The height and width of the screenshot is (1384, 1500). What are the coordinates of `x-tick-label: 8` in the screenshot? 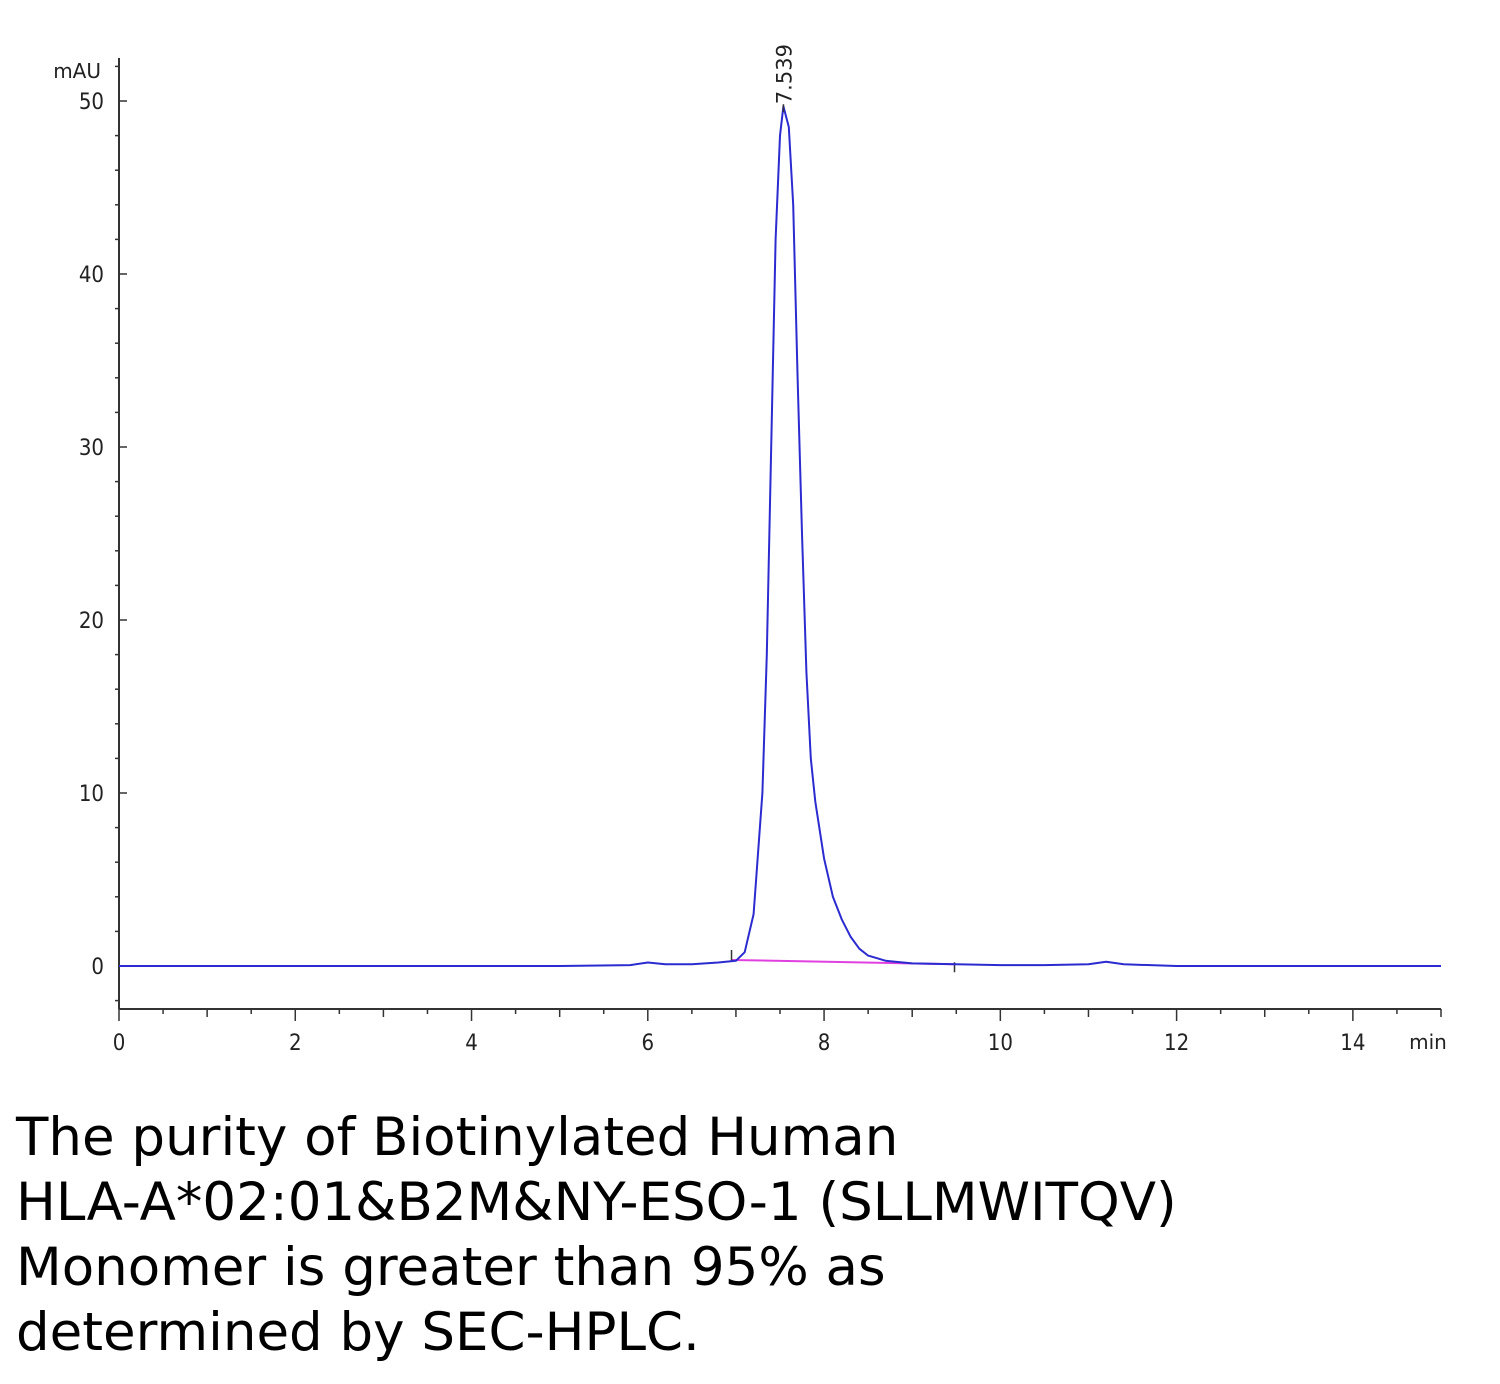 It's located at (824, 1043).